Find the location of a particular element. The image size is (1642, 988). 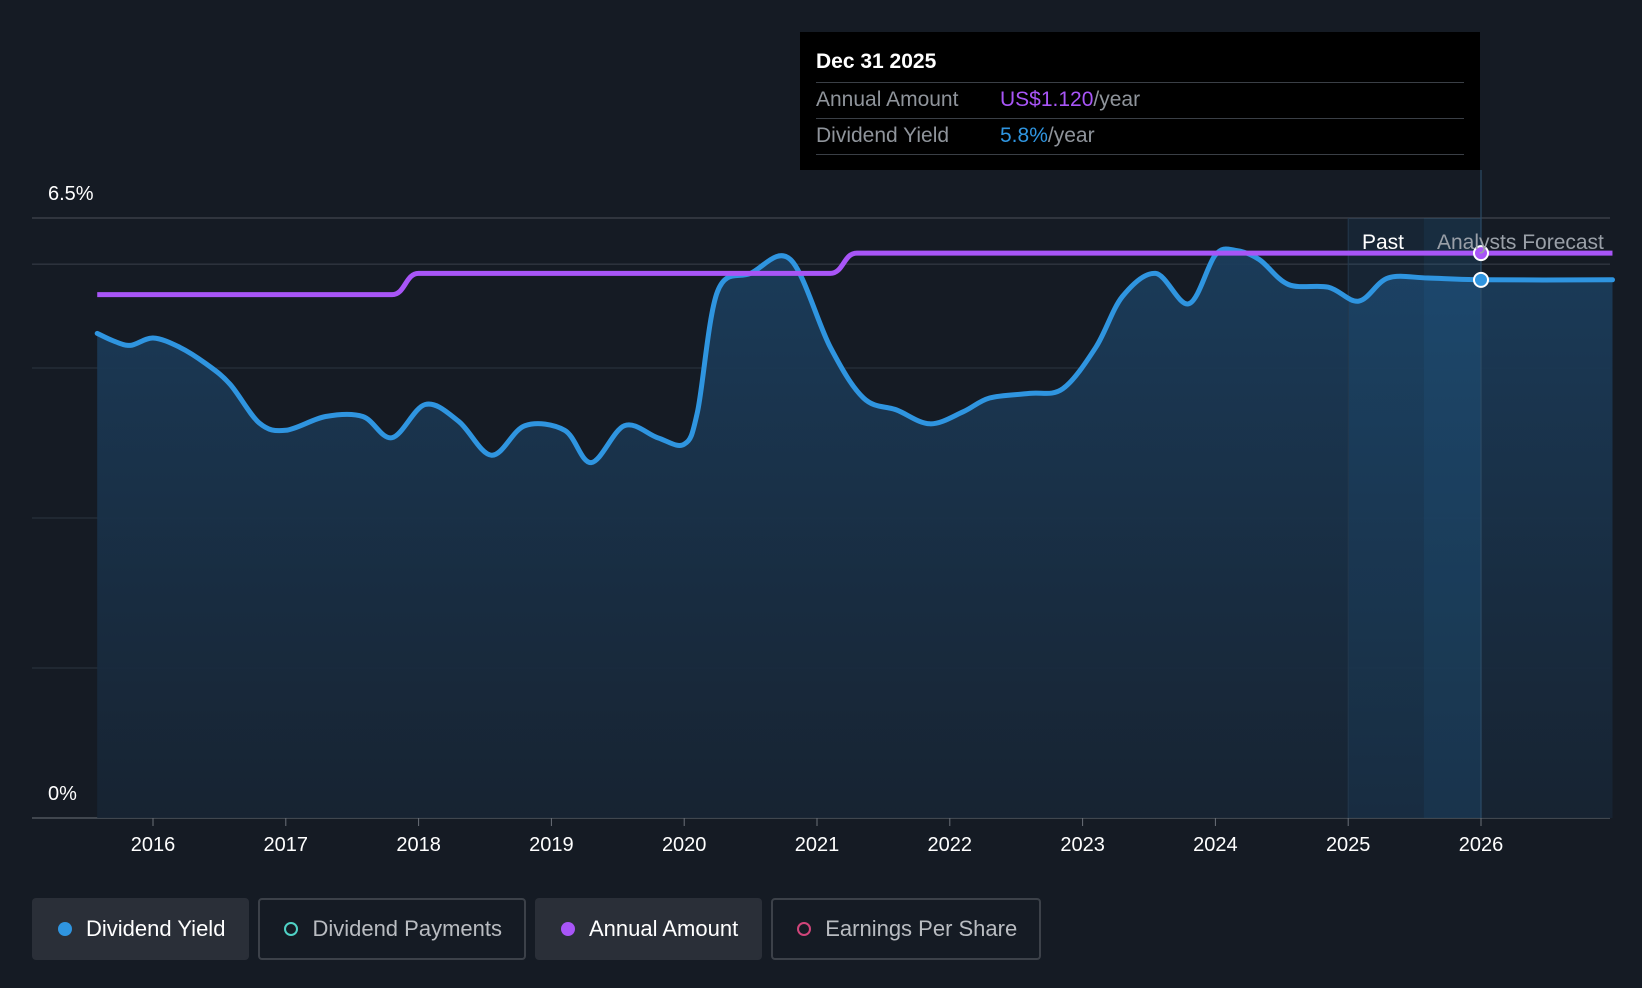

tooltip-row-dividend-yield: Dividend Yield 5.8% /year is located at coordinates (1140, 137).